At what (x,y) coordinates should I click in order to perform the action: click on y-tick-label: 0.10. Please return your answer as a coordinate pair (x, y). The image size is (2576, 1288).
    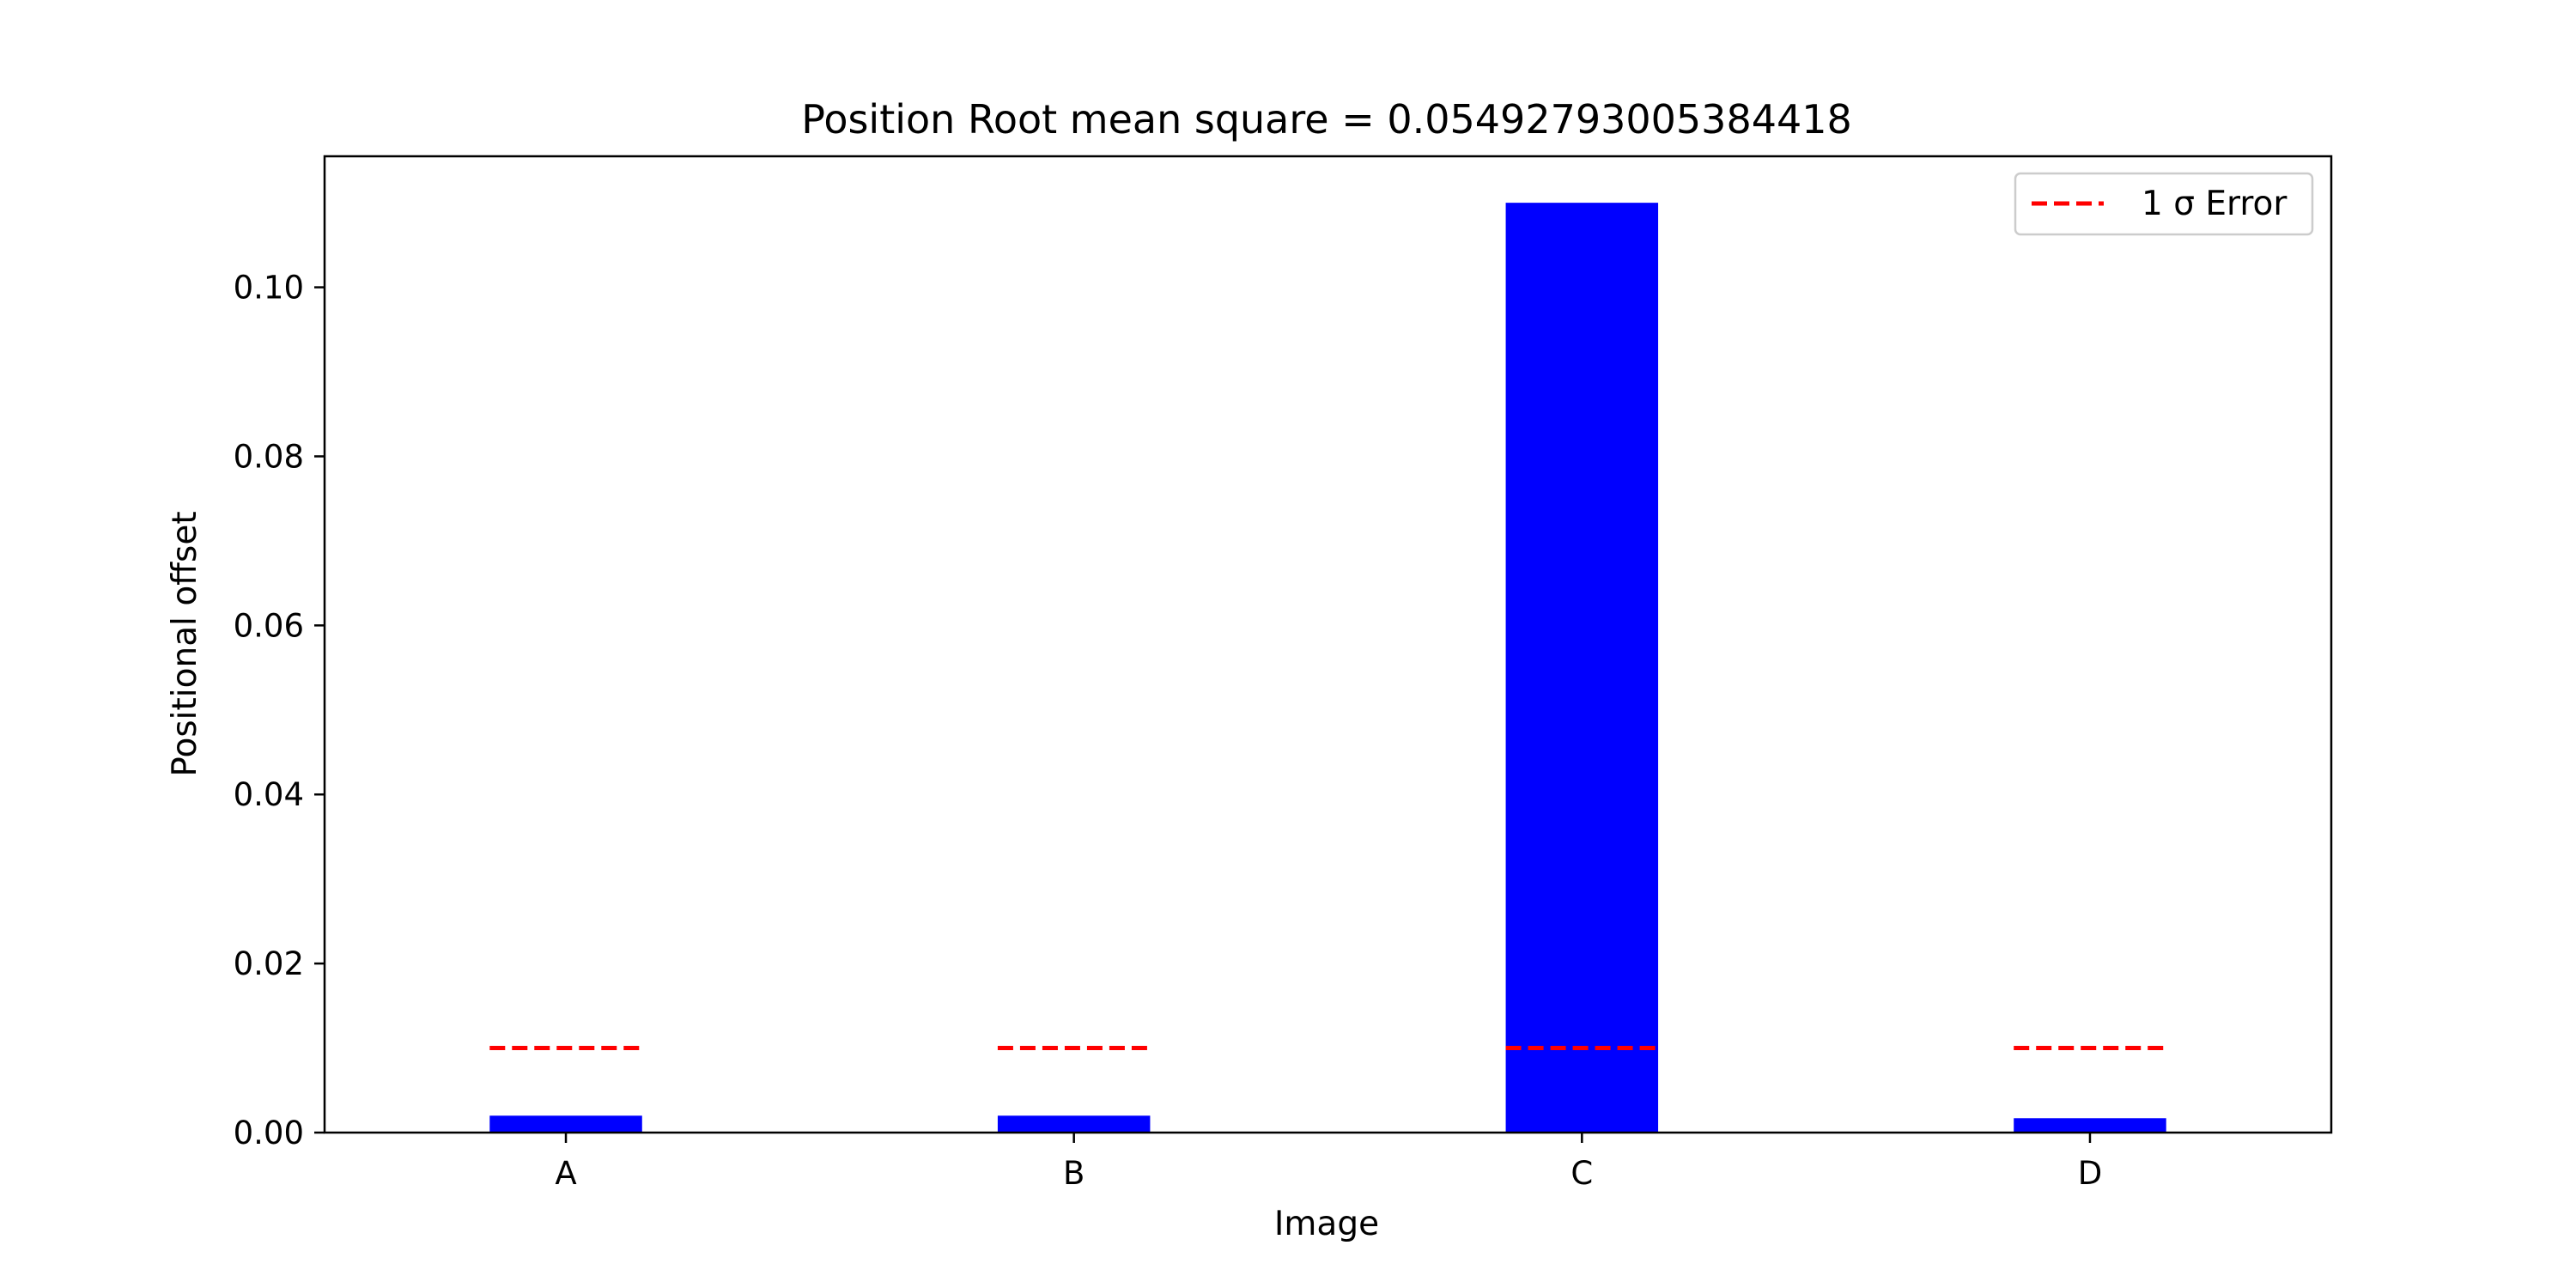
    Looking at the image, I should click on (269, 289).